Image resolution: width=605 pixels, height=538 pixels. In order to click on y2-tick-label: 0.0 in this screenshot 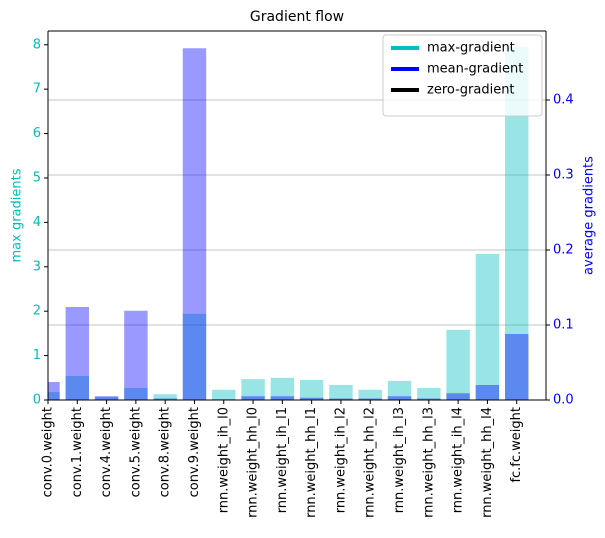, I will do `click(563, 400)`.